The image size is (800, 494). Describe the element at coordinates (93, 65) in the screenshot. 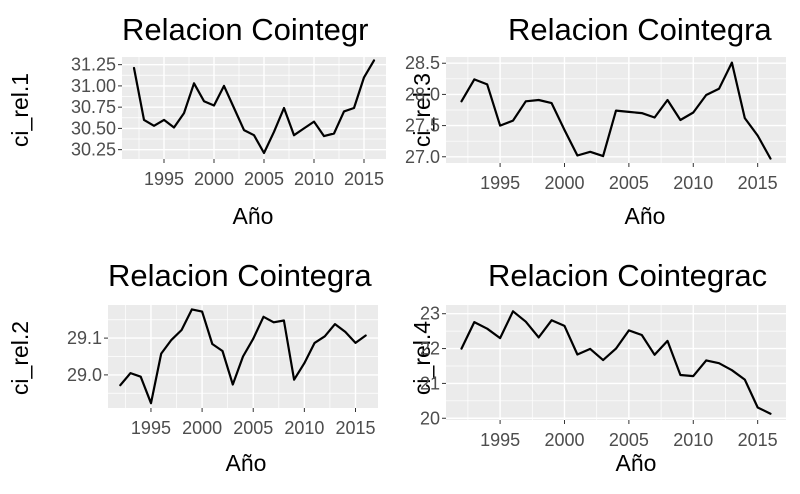

I see `y-tick-label: 31.25` at that location.